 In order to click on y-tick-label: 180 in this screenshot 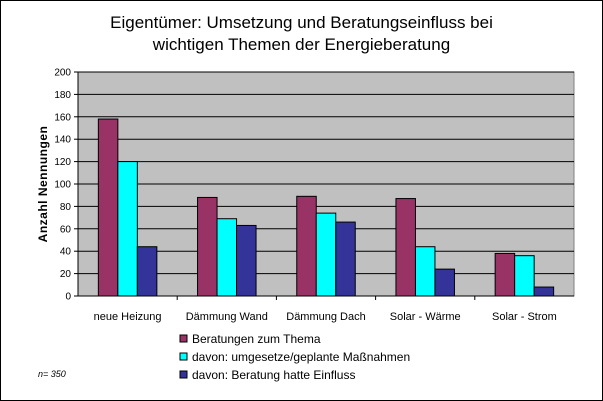, I will do `click(62, 95)`.